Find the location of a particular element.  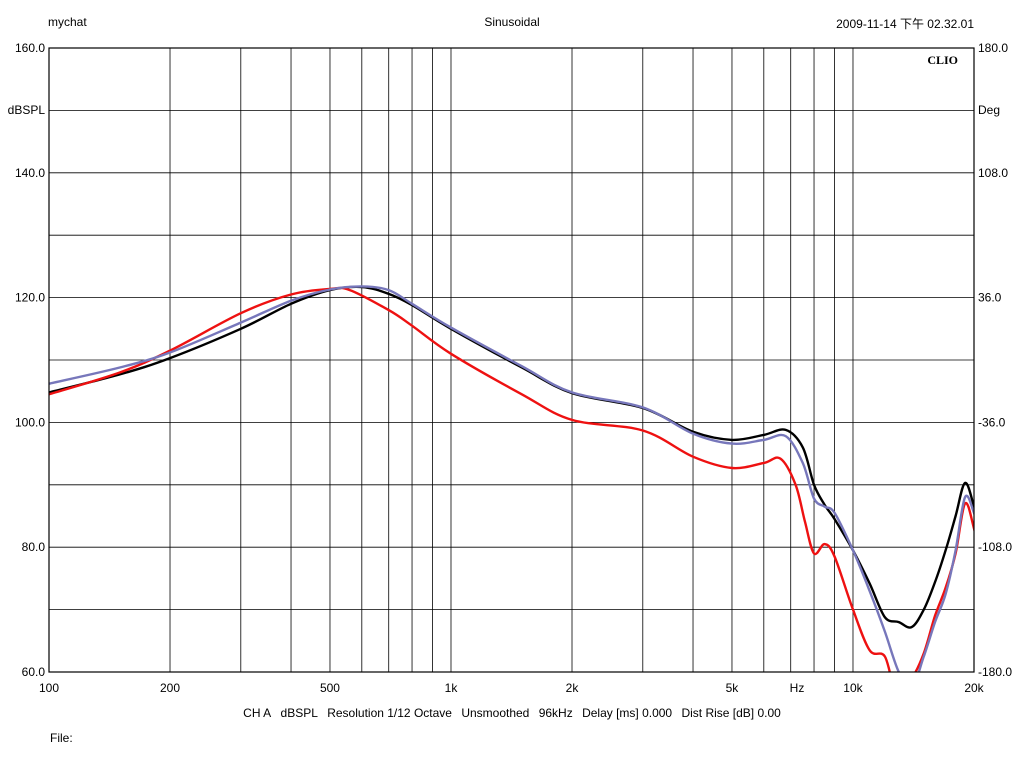

x-tick-label: 5k is located at coordinates (733, 688).